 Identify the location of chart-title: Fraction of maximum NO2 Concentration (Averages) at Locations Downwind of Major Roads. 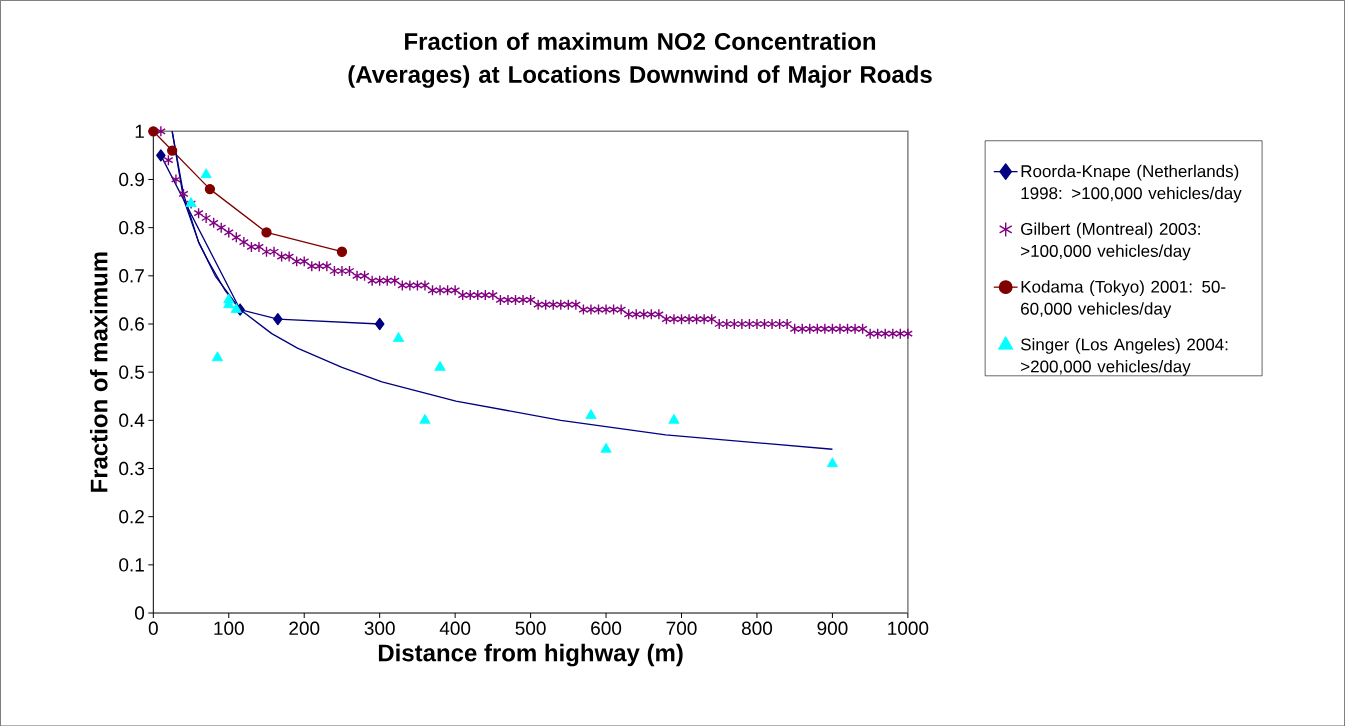
(640, 60).